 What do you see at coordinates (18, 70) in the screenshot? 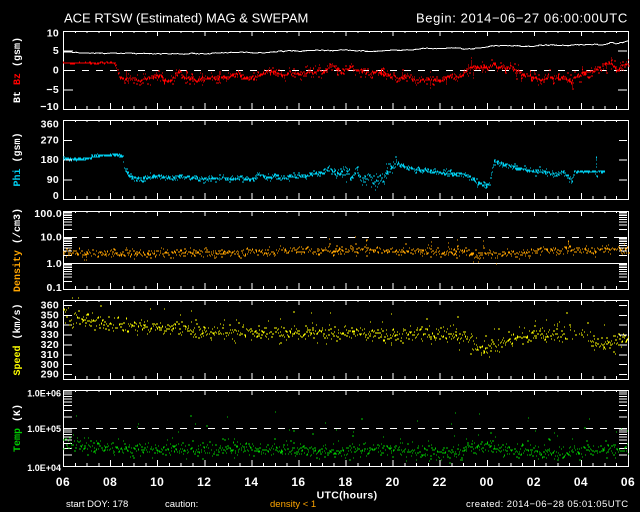
I see `svg-text: Bt Bz (gsm)` at bounding box center [18, 70].